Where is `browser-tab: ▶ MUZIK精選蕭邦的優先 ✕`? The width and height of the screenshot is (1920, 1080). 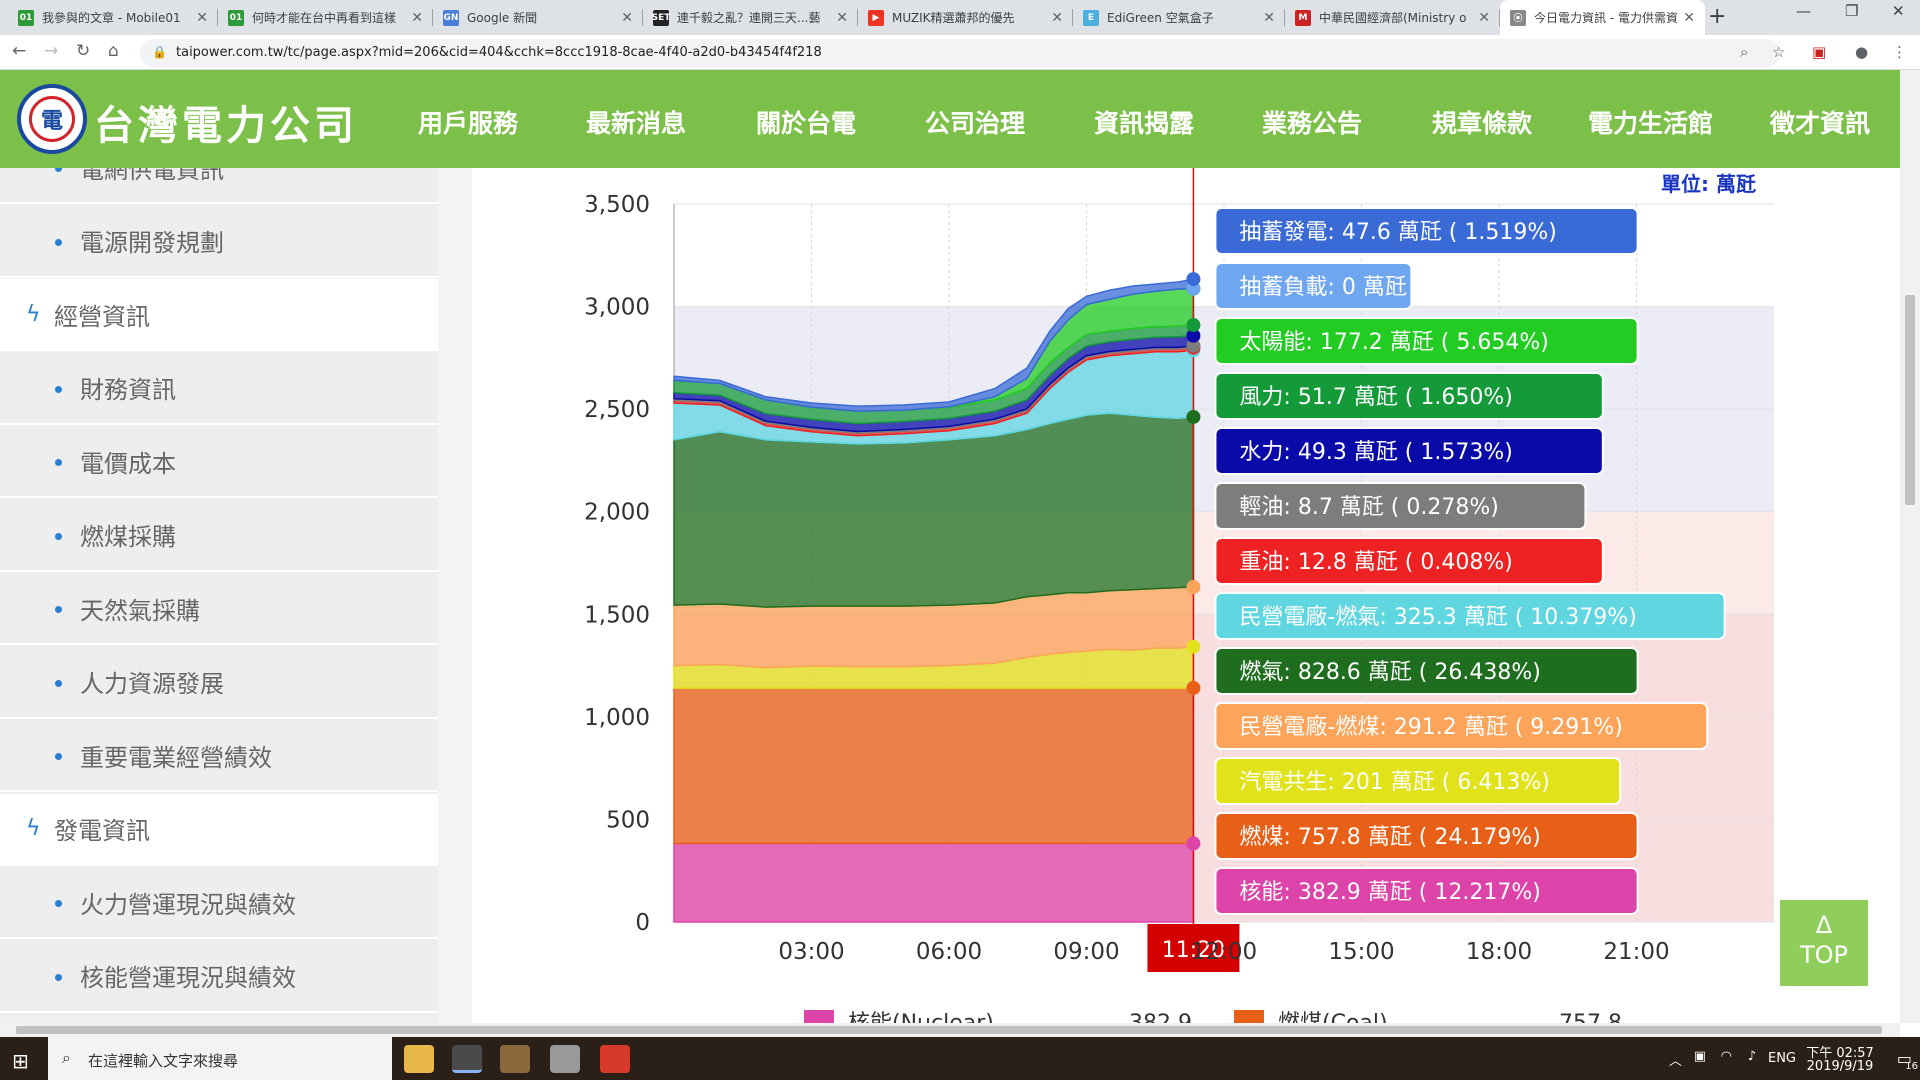 browser-tab: ▶ MUZIK精選蕭邦的優先 ✕ is located at coordinates (965, 17).